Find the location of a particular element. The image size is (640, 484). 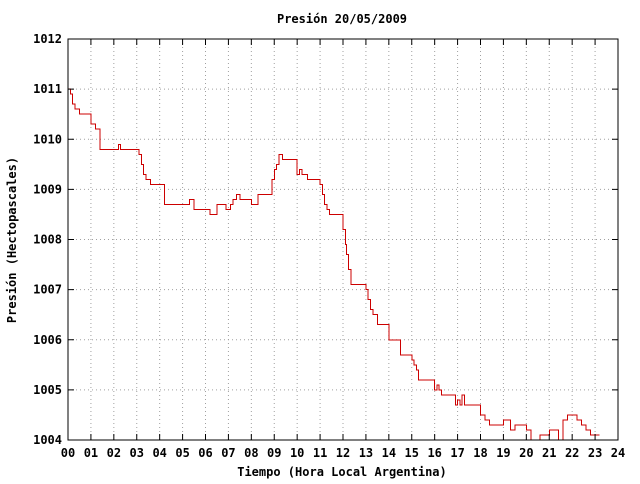

x-axis-label: Tiempo (Hora Local Argentina) is located at coordinates (342, 472).